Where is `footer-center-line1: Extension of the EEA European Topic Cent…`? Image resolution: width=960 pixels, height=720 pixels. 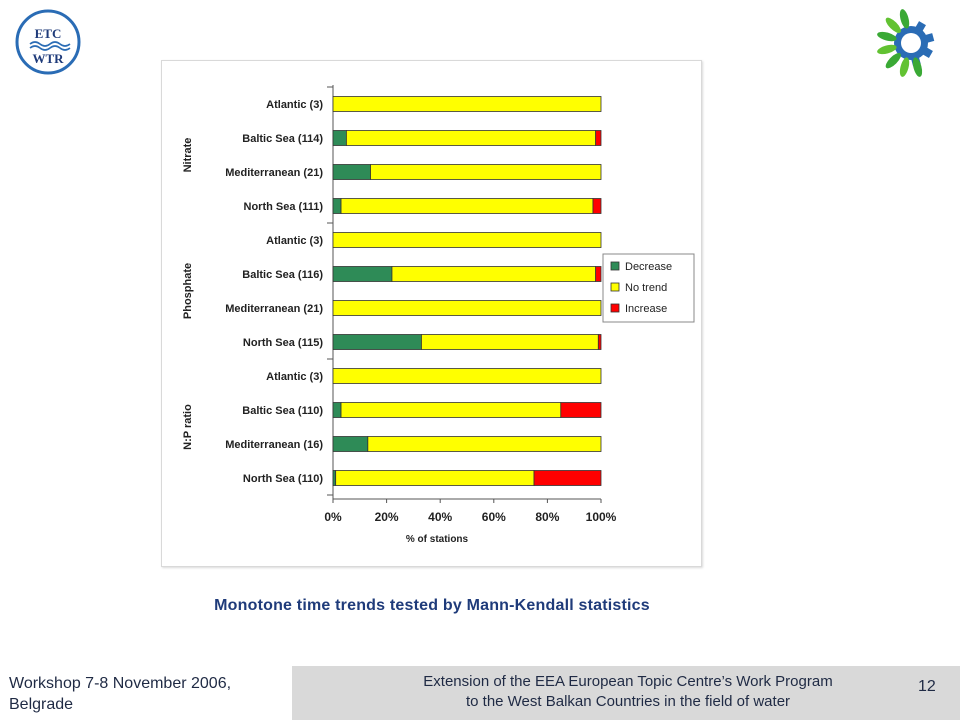
footer-center-line1: Extension of the EEA European Topic Cent… is located at coordinates (628, 681).